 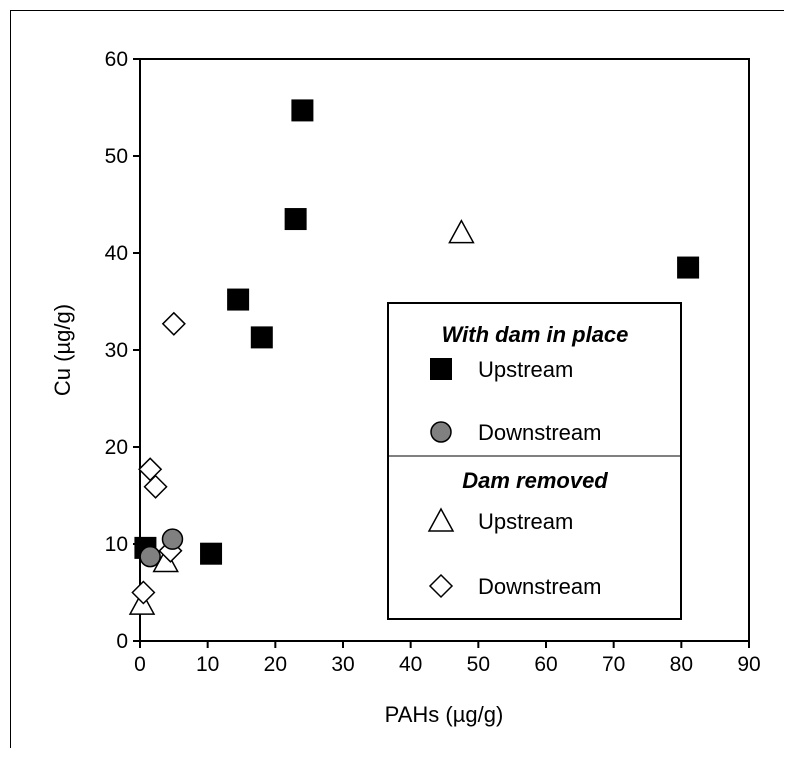 I want to click on legend-label-upstream-dam: Upstream, so click(x=525, y=369).